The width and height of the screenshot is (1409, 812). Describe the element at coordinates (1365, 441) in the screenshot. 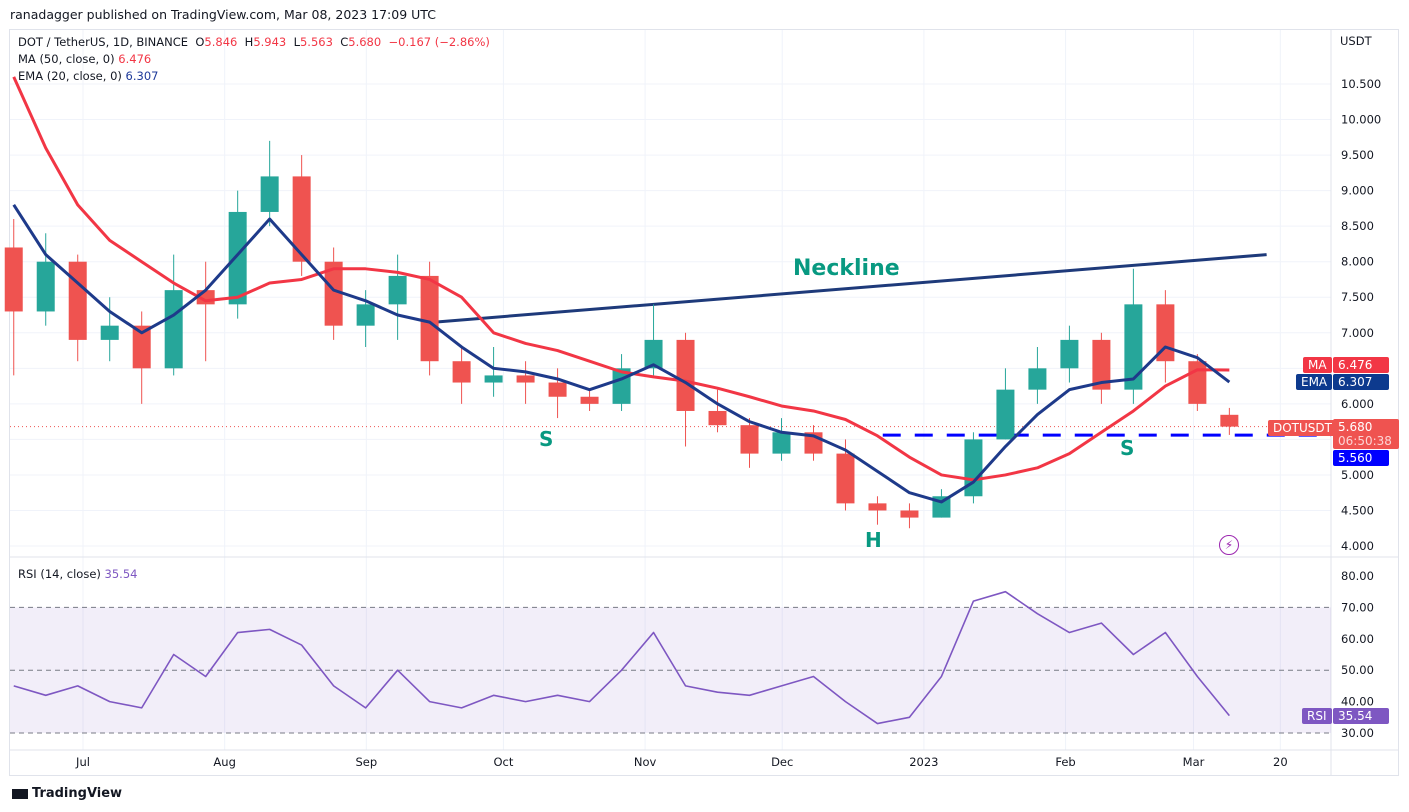

I see `bar-countdown: 06:50:38` at that location.